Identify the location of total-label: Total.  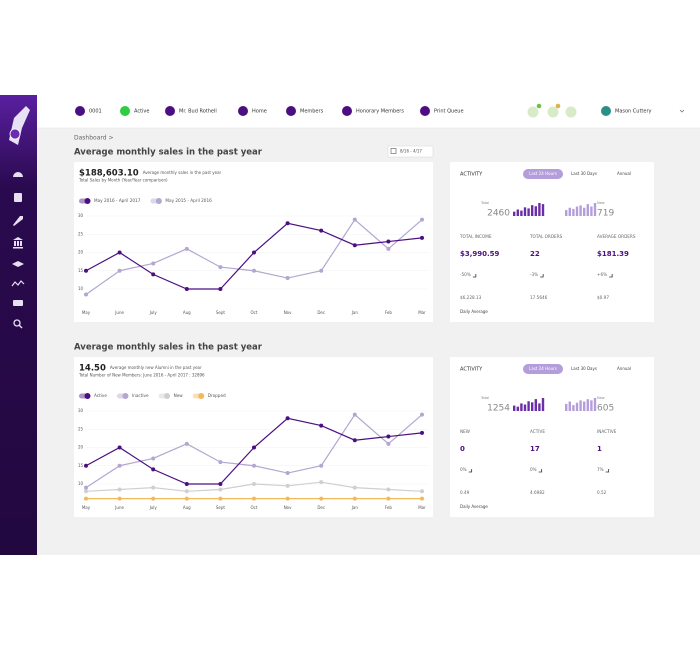
(484, 398).